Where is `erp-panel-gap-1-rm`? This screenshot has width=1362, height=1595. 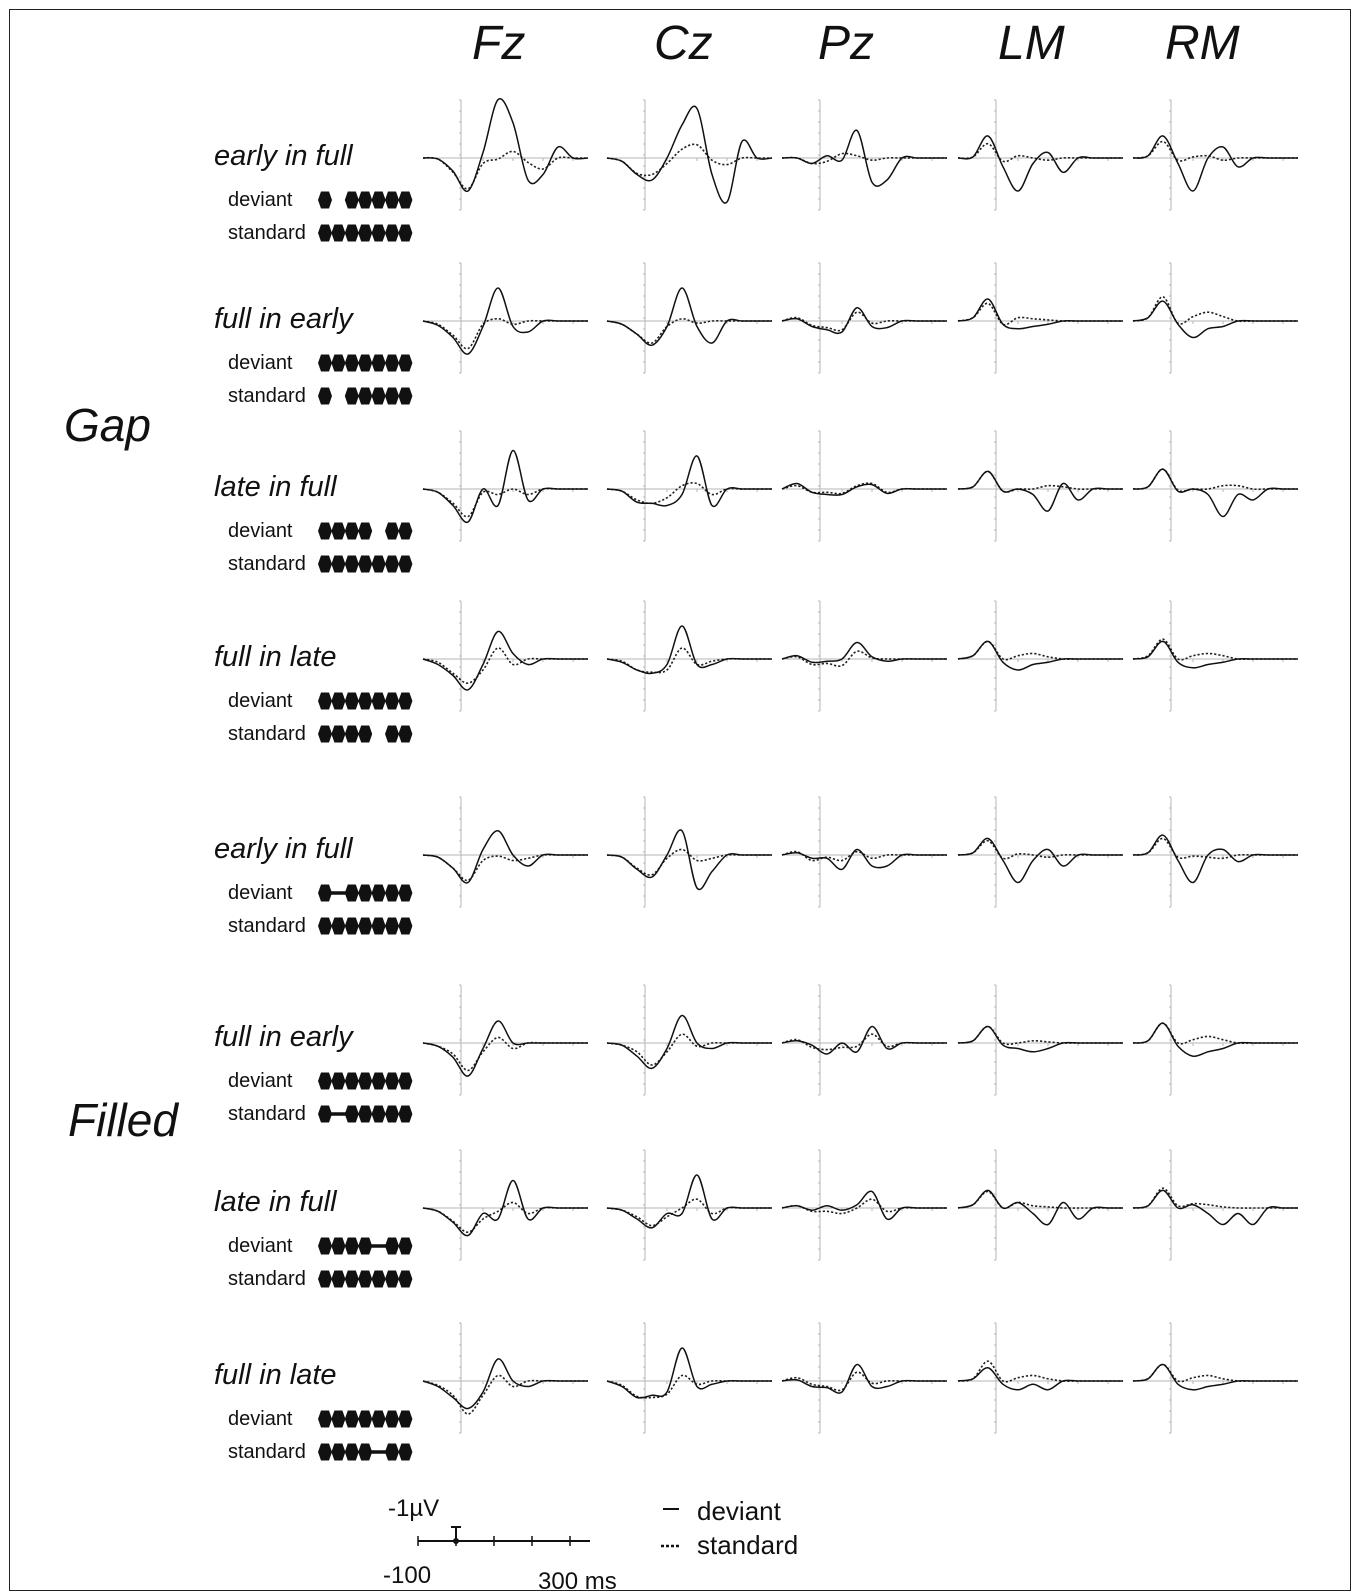 erp-panel-gap-1-rm is located at coordinates (1215, 155).